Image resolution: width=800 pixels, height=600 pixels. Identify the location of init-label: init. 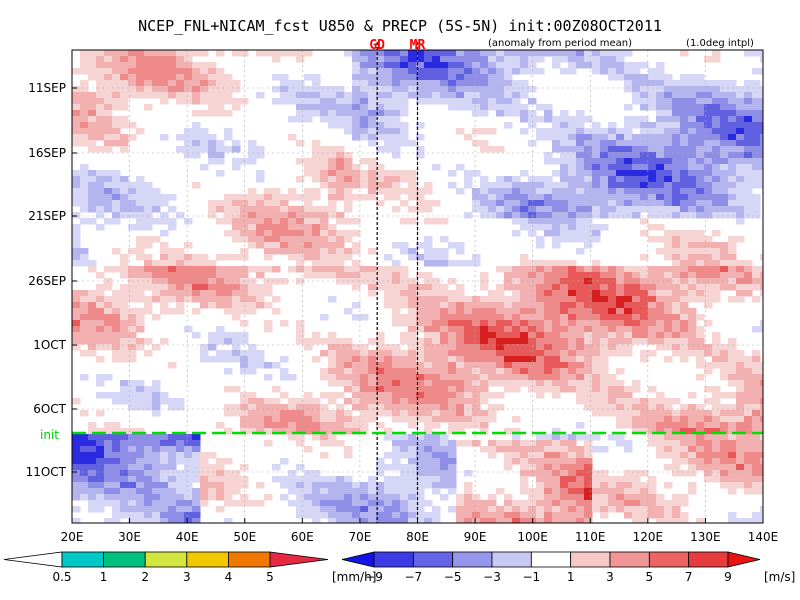
(49, 435).